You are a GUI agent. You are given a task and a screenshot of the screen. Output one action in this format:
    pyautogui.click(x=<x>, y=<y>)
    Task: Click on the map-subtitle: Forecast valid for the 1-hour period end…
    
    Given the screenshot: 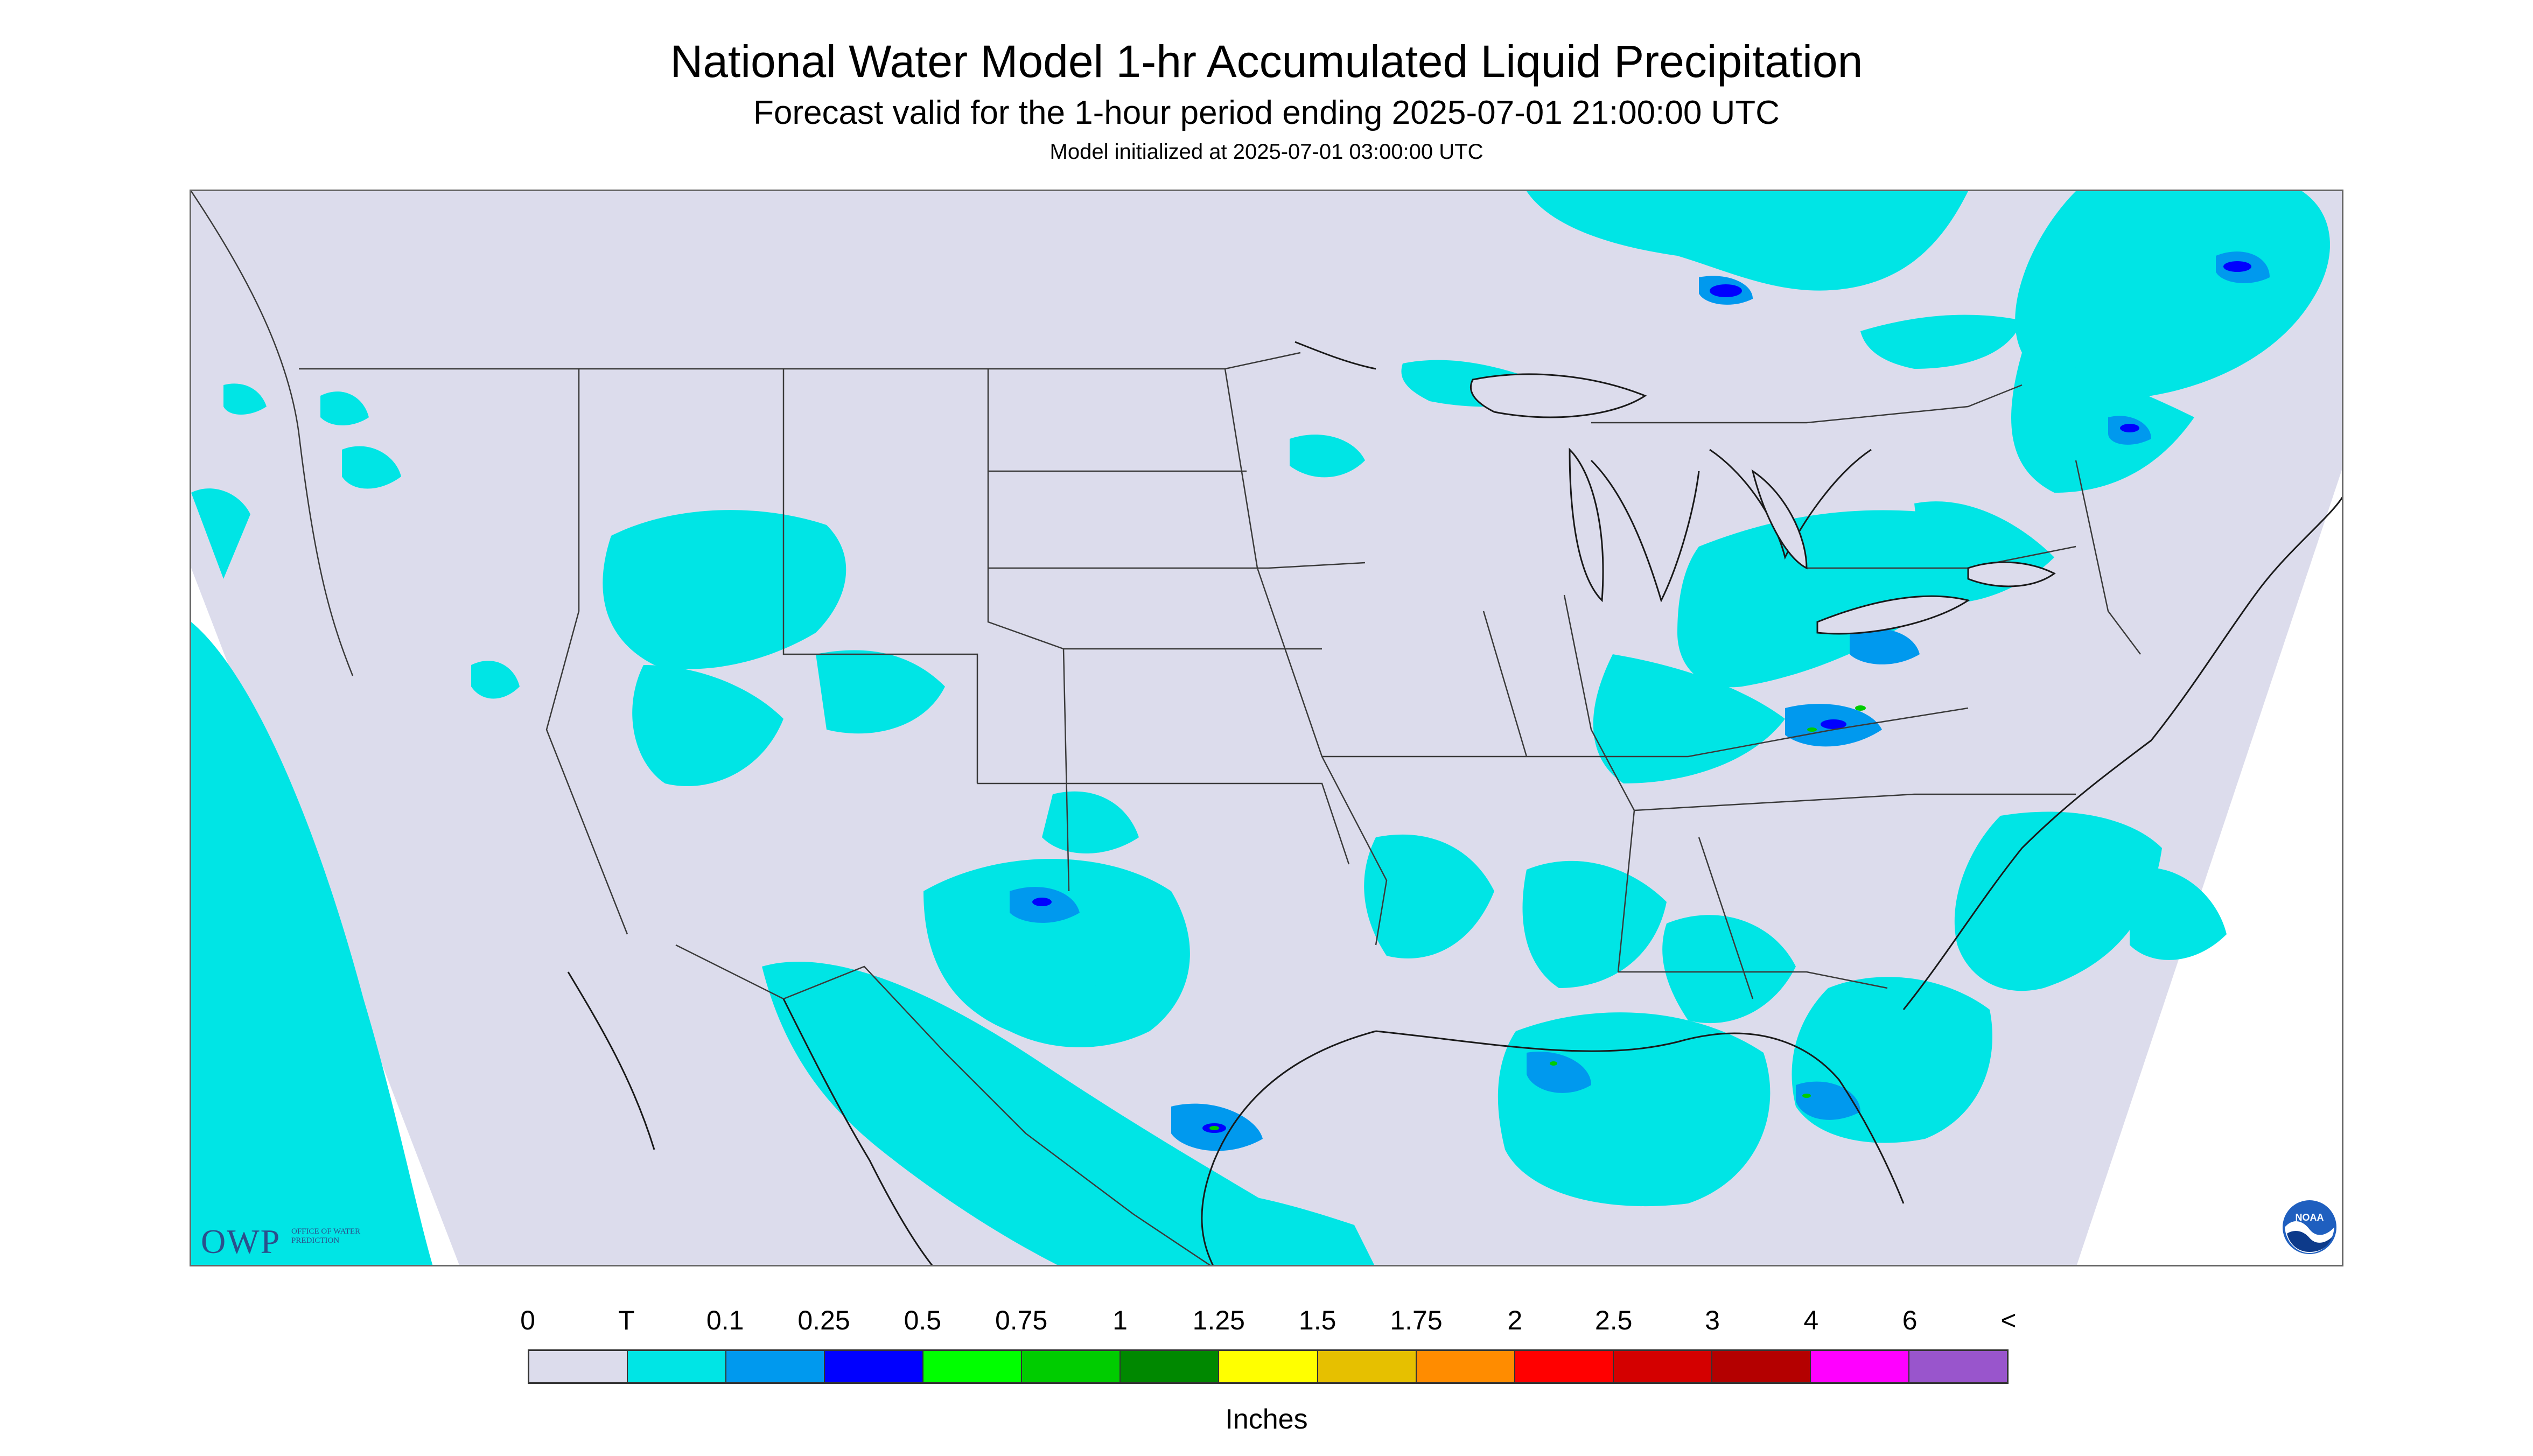 What is the action you would take?
    pyautogui.click(x=1266, y=112)
    